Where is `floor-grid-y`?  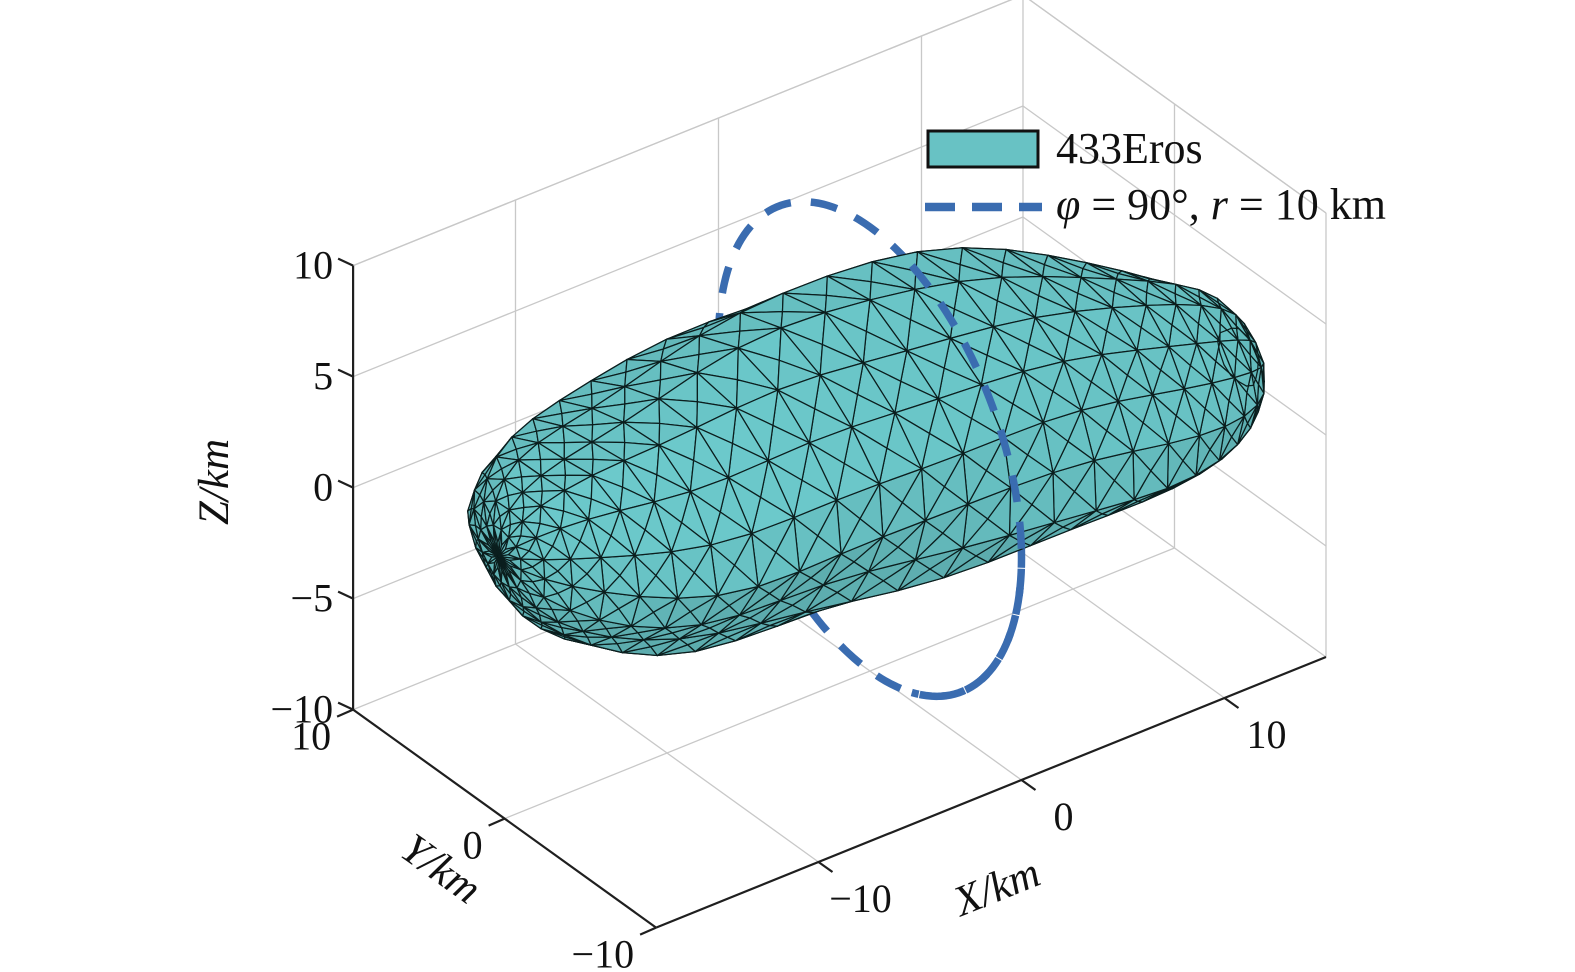 floor-grid-y is located at coordinates (839, 683).